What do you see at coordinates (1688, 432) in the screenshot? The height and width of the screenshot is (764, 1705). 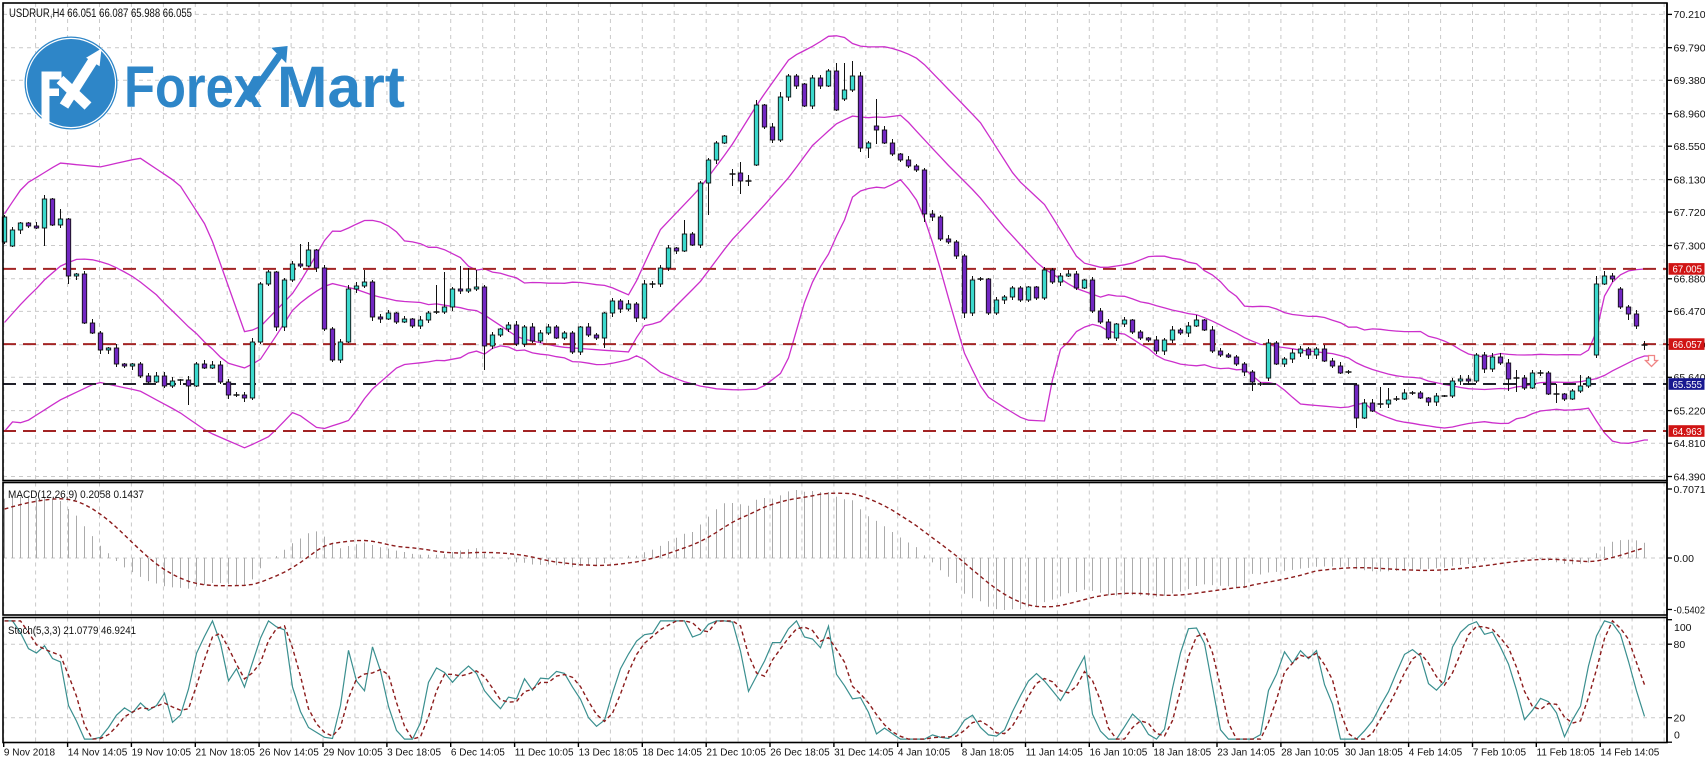 I see `svg-text: 64.963` at bounding box center [1688, 432].